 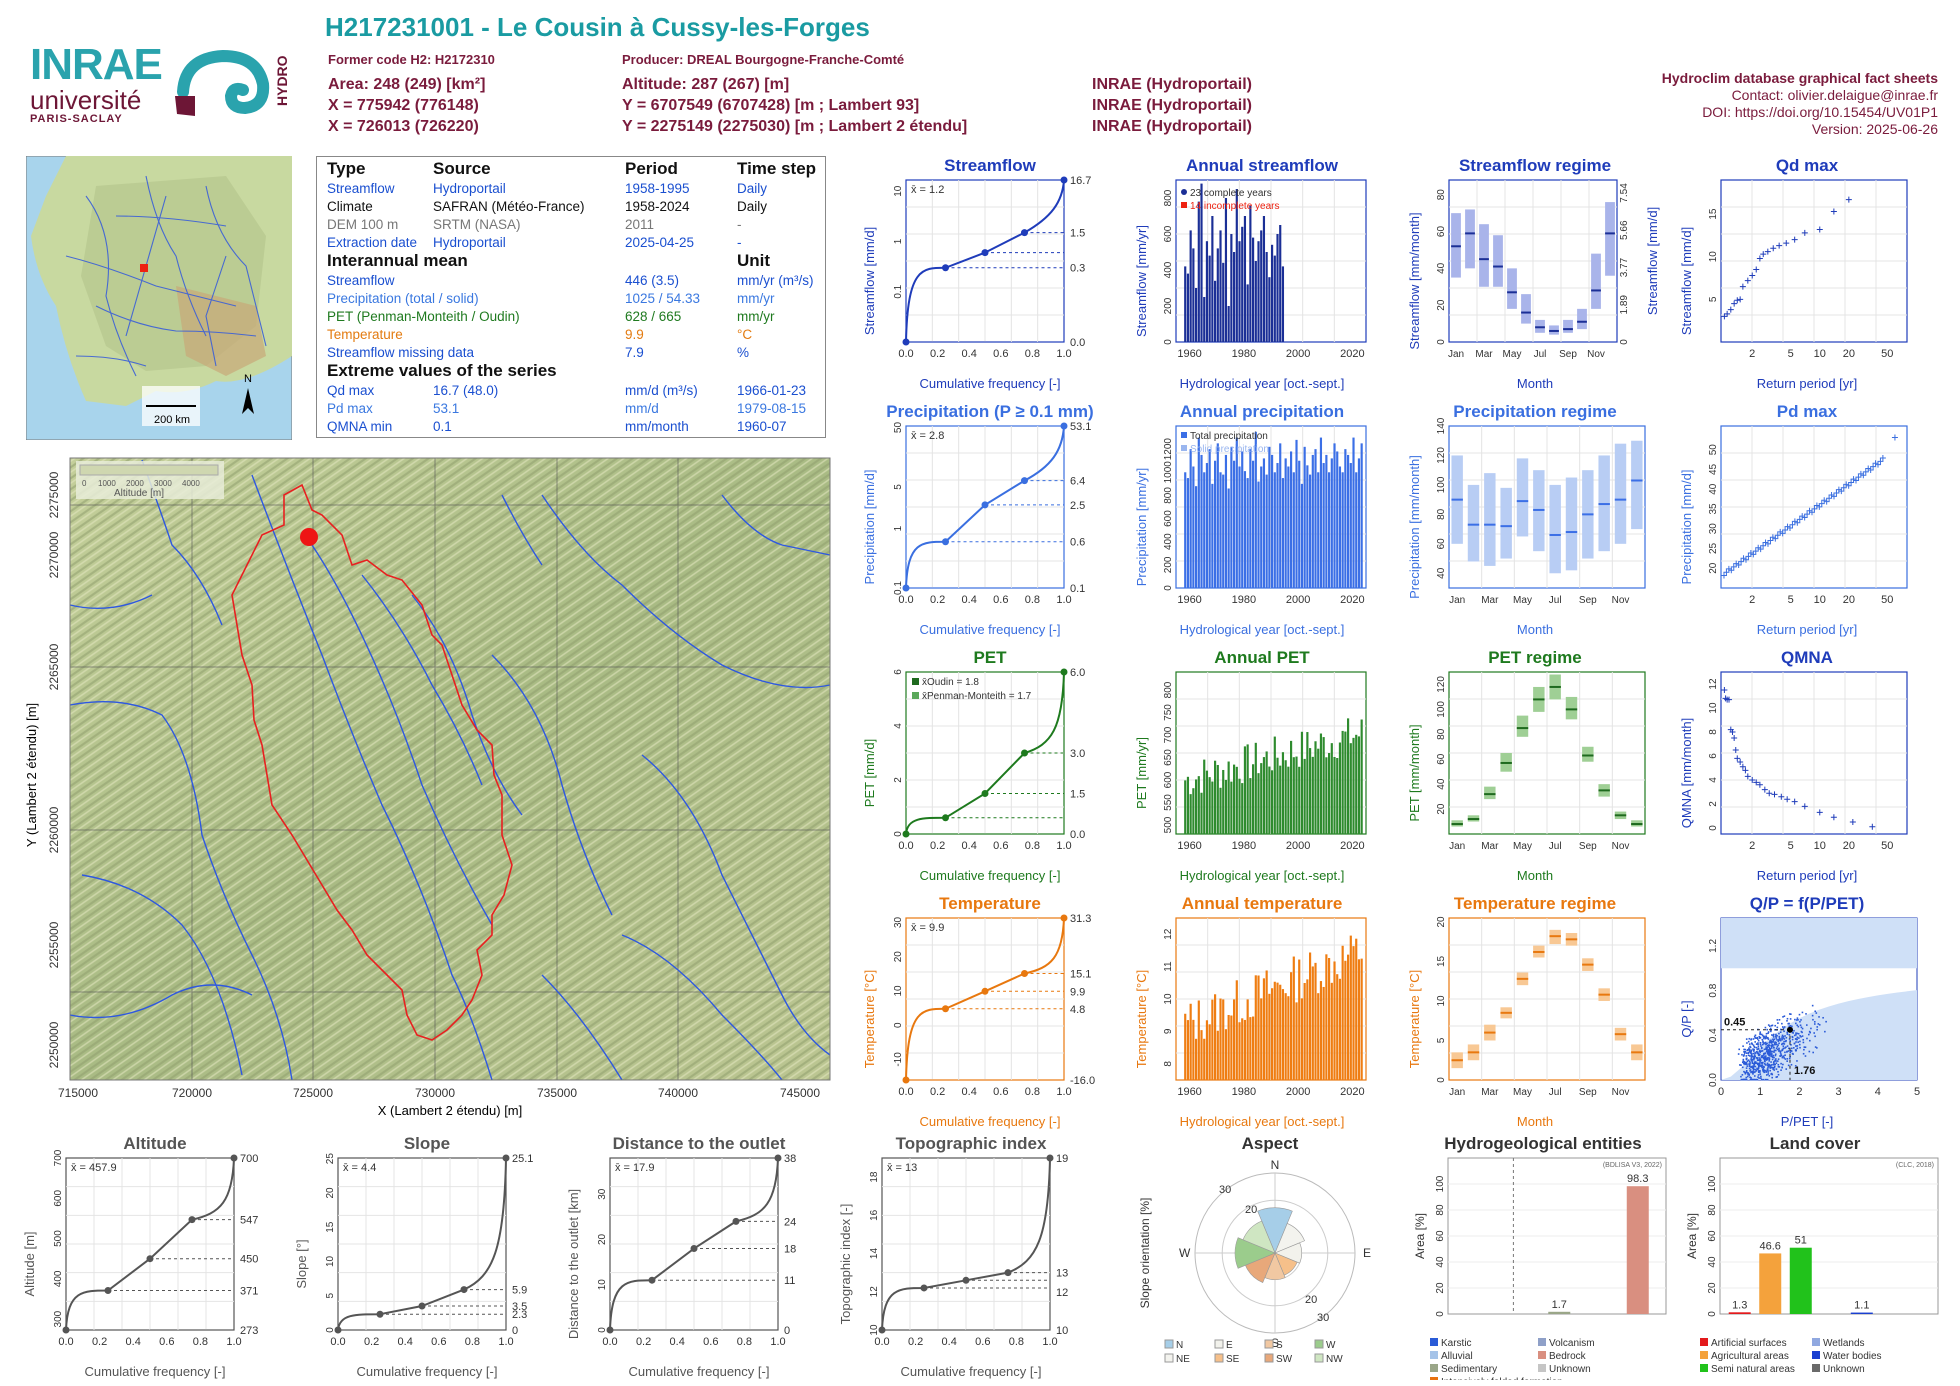 What do you see at coordinates (1819, 1035) in the screenshot?
I see `qp_ppet-budyko-zone` at bounding box center [1819, 1035].